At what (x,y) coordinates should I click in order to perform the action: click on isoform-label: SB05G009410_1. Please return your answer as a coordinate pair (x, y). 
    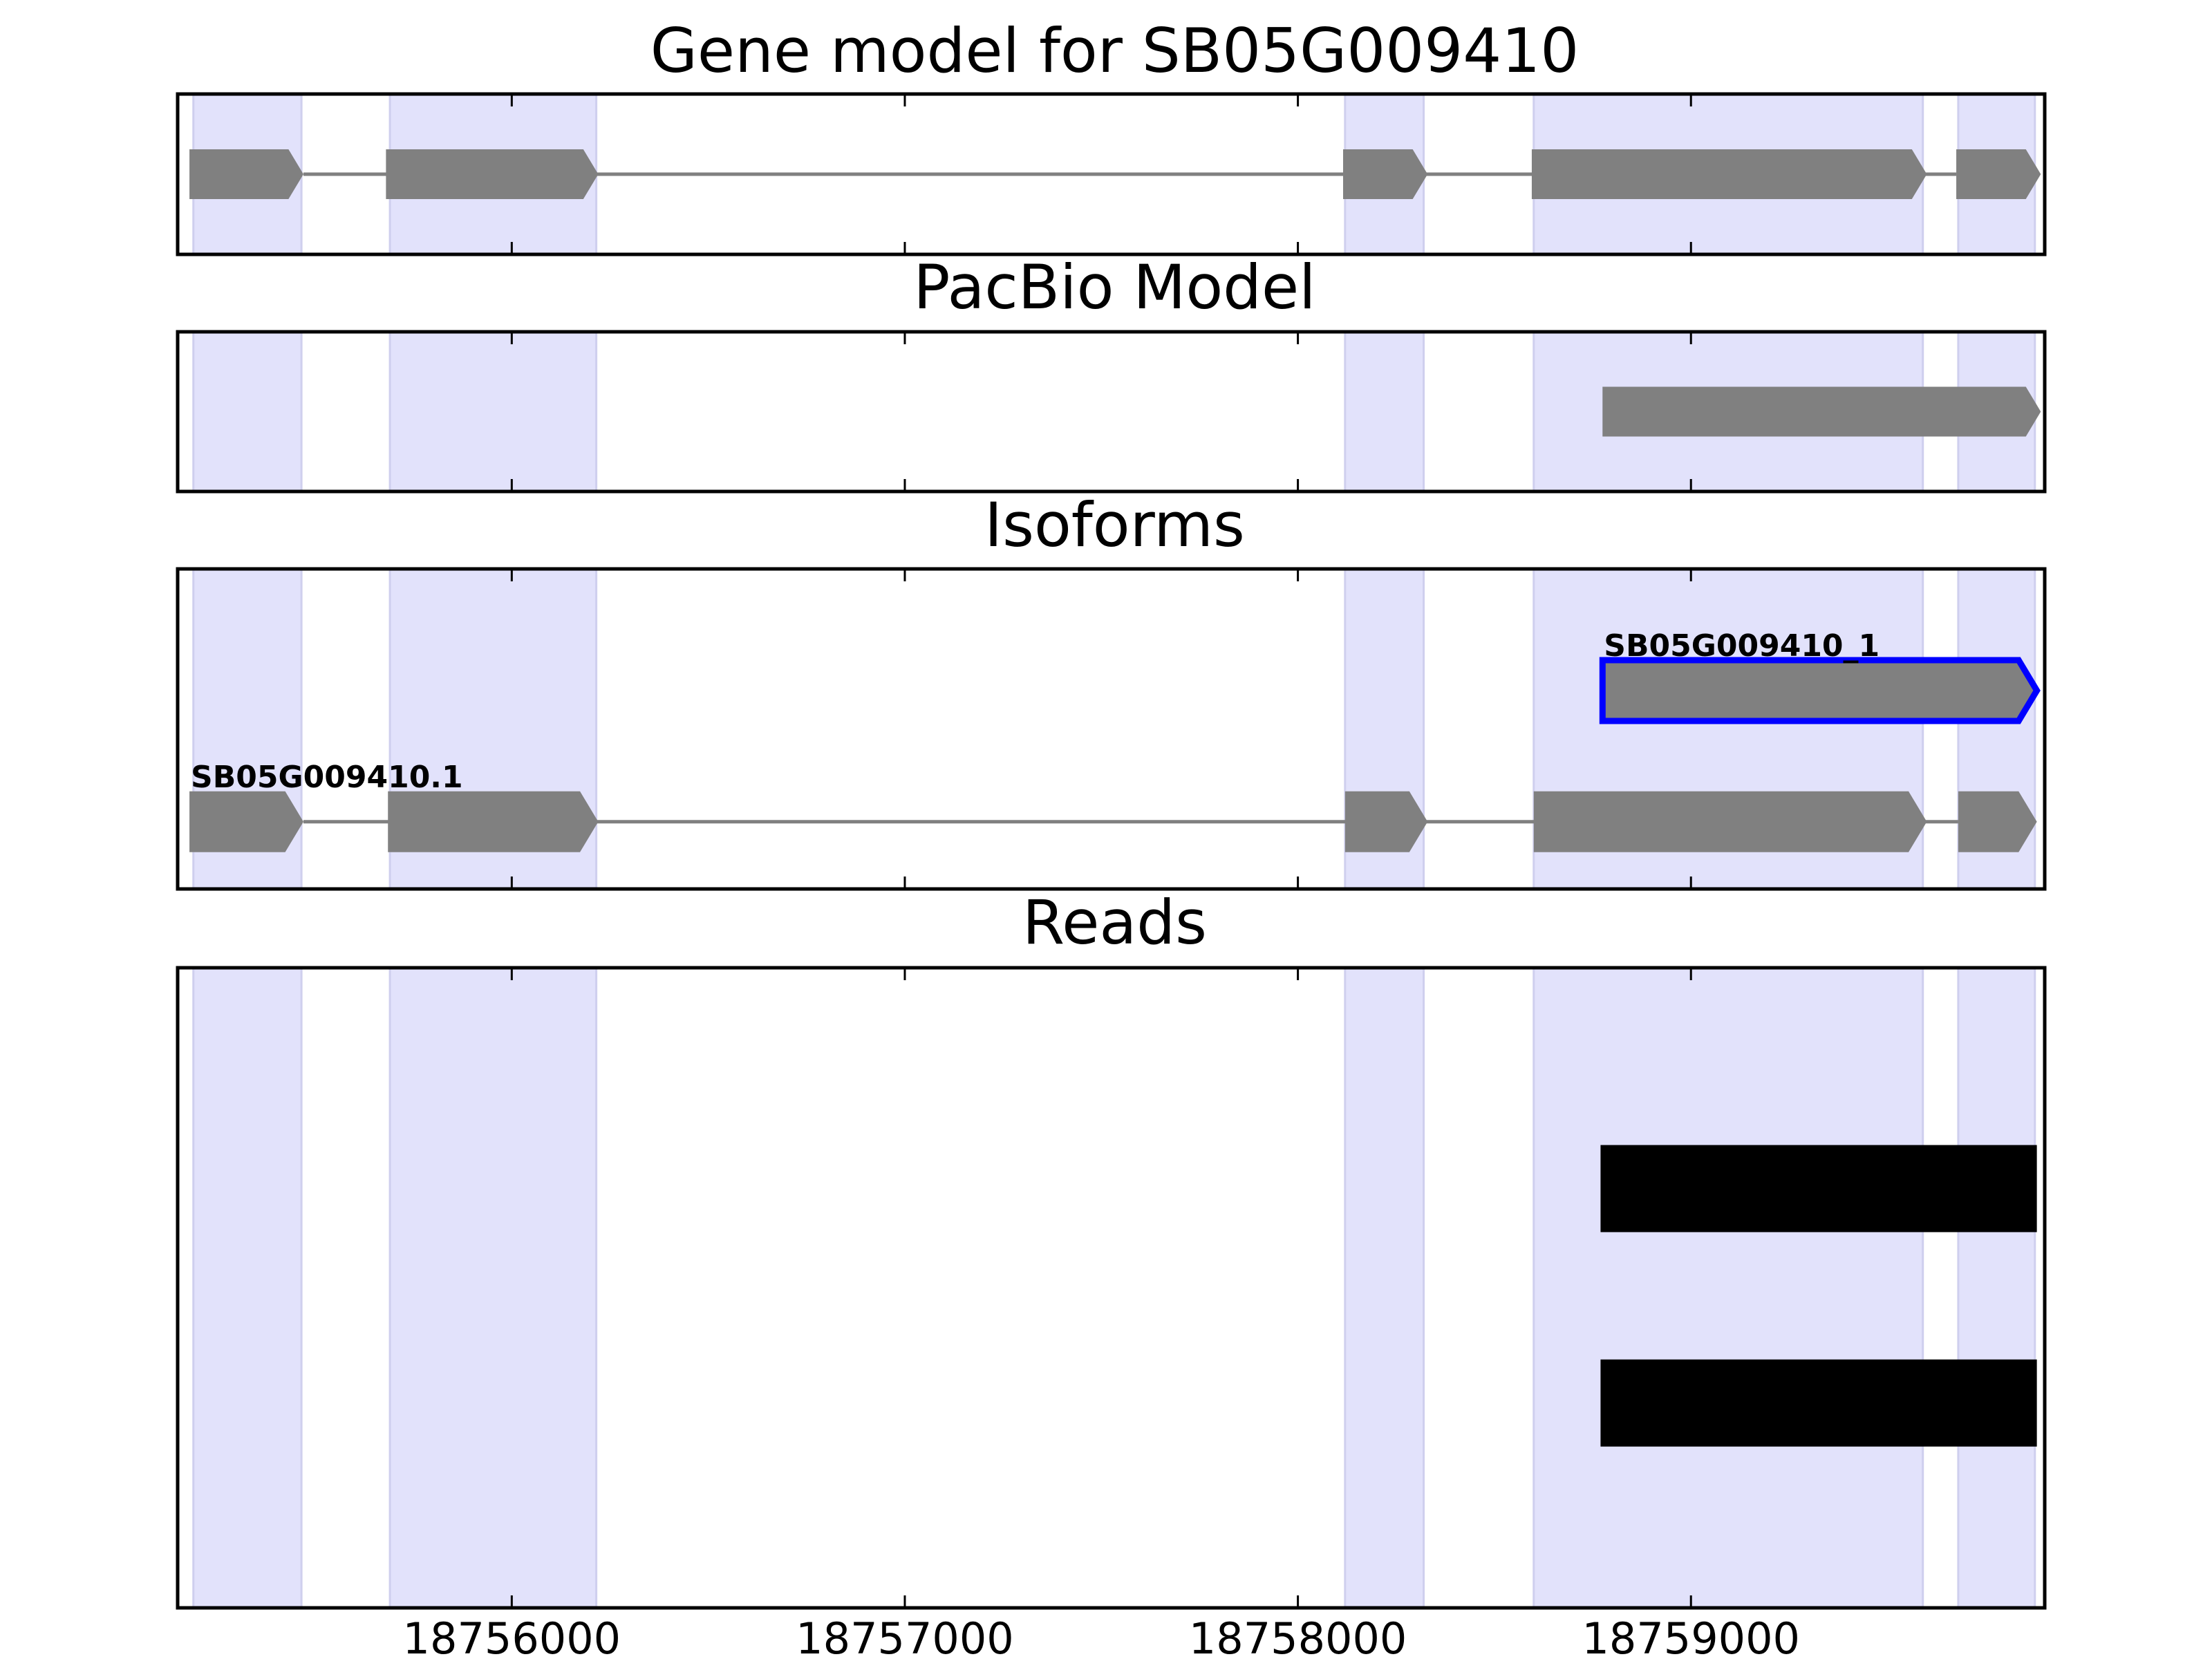
    Looking at the image, I should click on (1742, 646).